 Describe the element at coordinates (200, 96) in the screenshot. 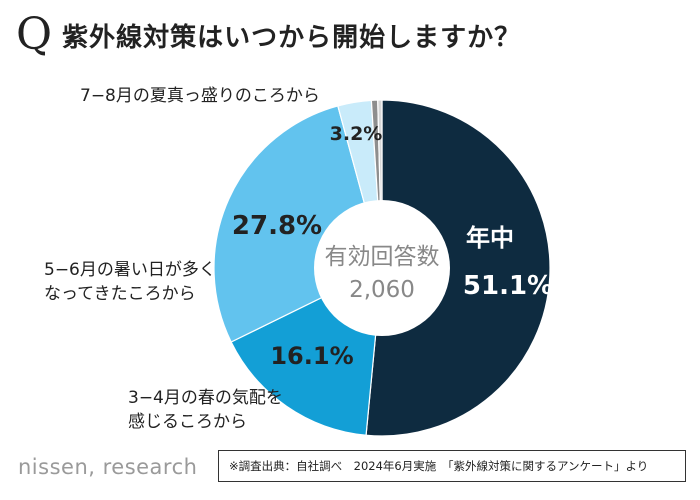

I see `category-label-midsummer: 7−8月の夏真っ盛りのころから` at that location.